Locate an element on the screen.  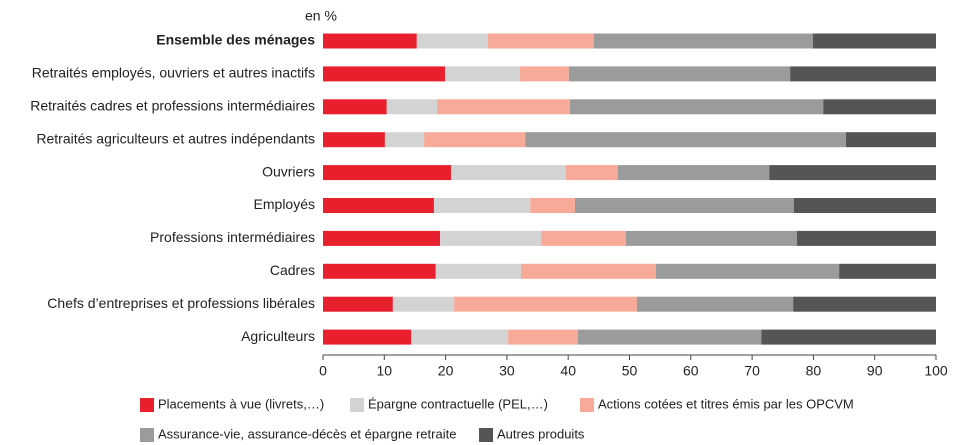
x-tick-label: 20 is located at coordinates (446, 371).